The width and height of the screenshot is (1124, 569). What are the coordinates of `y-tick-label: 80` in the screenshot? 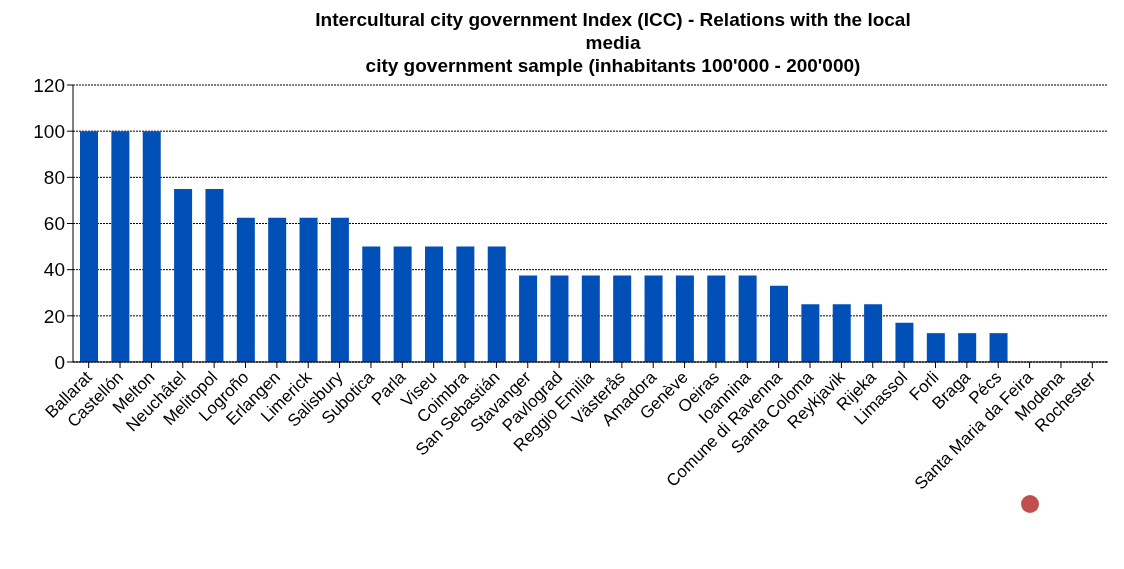 It's located at (54, 178).